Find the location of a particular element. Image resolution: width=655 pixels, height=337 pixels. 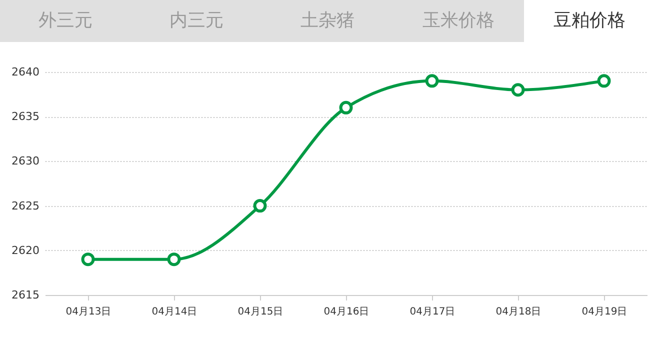

y-tick-label: 2640 is located at coordinates (26, 72).